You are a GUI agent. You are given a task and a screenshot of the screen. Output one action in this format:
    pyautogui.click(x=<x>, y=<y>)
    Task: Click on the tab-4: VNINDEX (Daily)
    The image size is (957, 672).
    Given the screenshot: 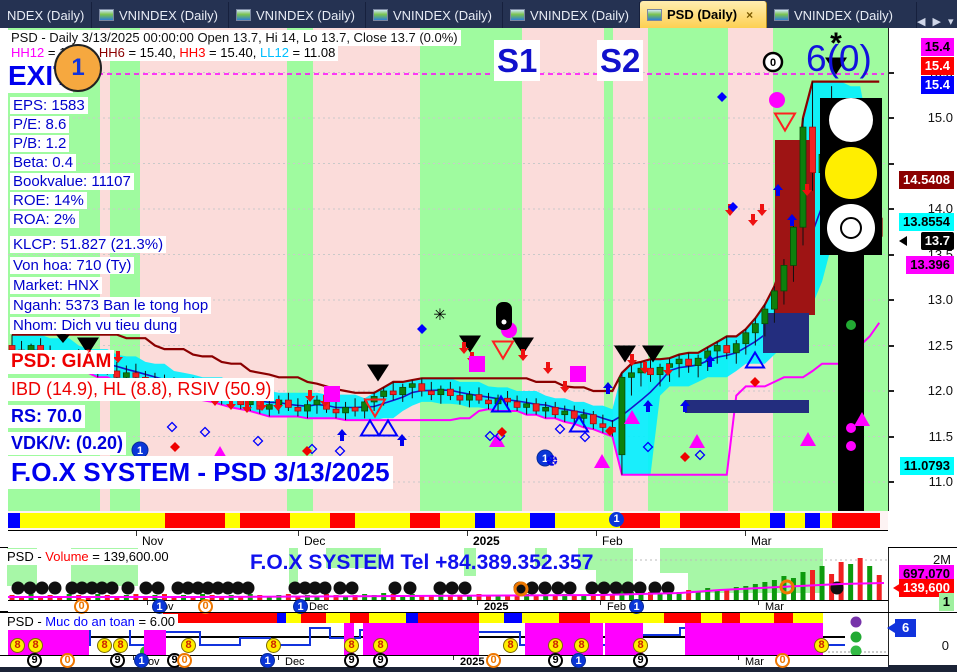 What is the action you would take?
    pyautogui.click(x=571, y=15)
    